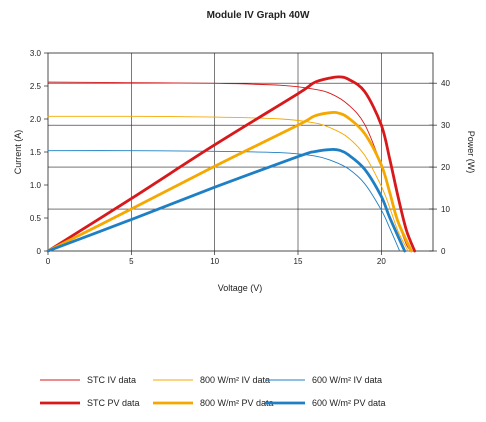  I want to click on y-right-tick-label: 40, so click(445, 83).